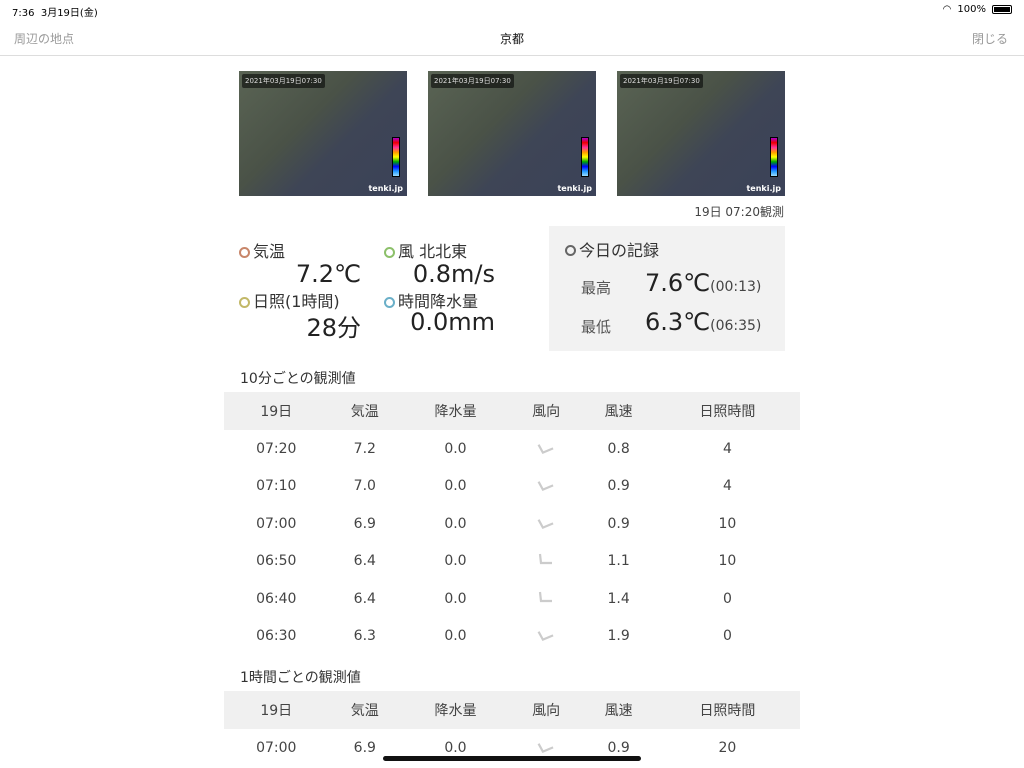 The image size is (1024, 768). What do you see at coordinates (618, 598) in the screenshot?
I see `speed-cell: 1.4` at bounding box center [618, 598].